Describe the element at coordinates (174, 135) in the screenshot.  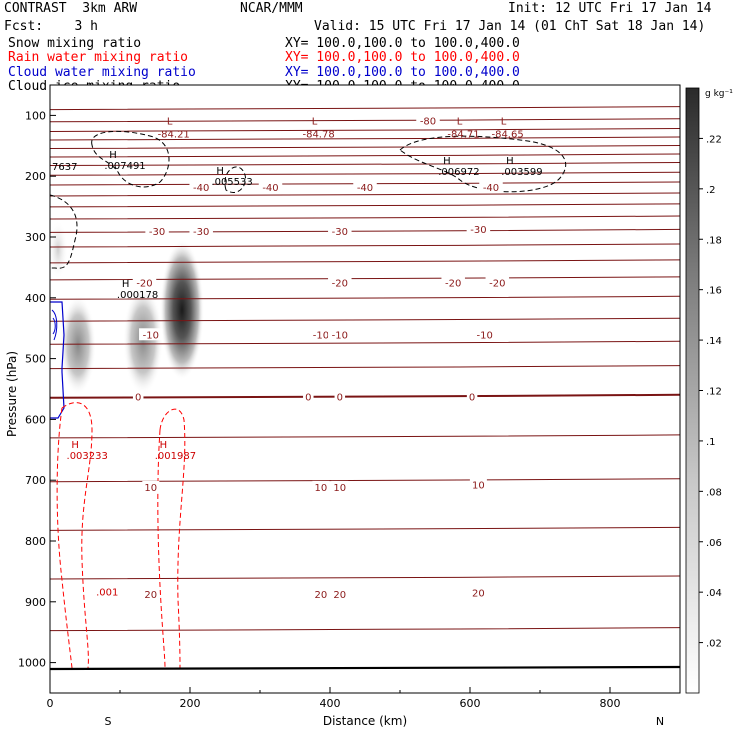
I see `low-value: -84.21` at that location.